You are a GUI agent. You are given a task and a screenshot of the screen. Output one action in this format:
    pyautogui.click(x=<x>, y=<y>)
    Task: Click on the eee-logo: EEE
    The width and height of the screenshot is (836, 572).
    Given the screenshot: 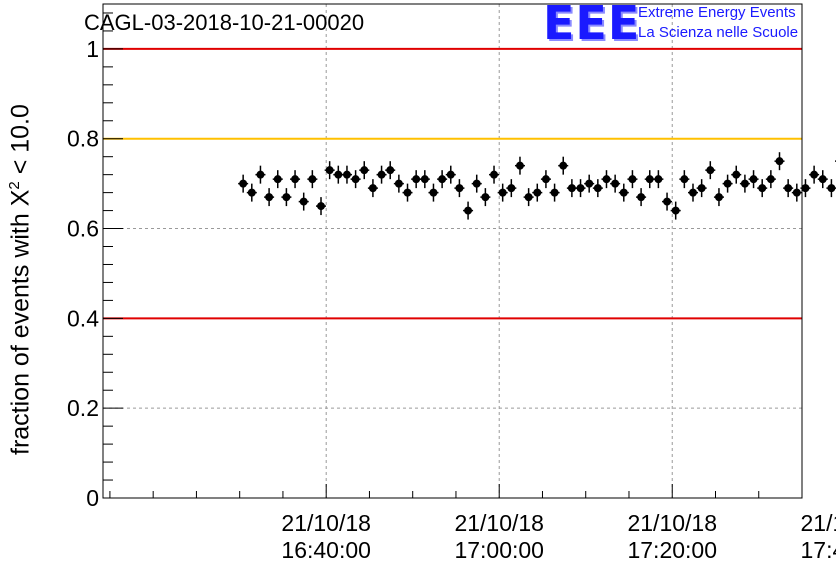 What is the action you would take?
    pyautogui.click(x=592, y=25)
    